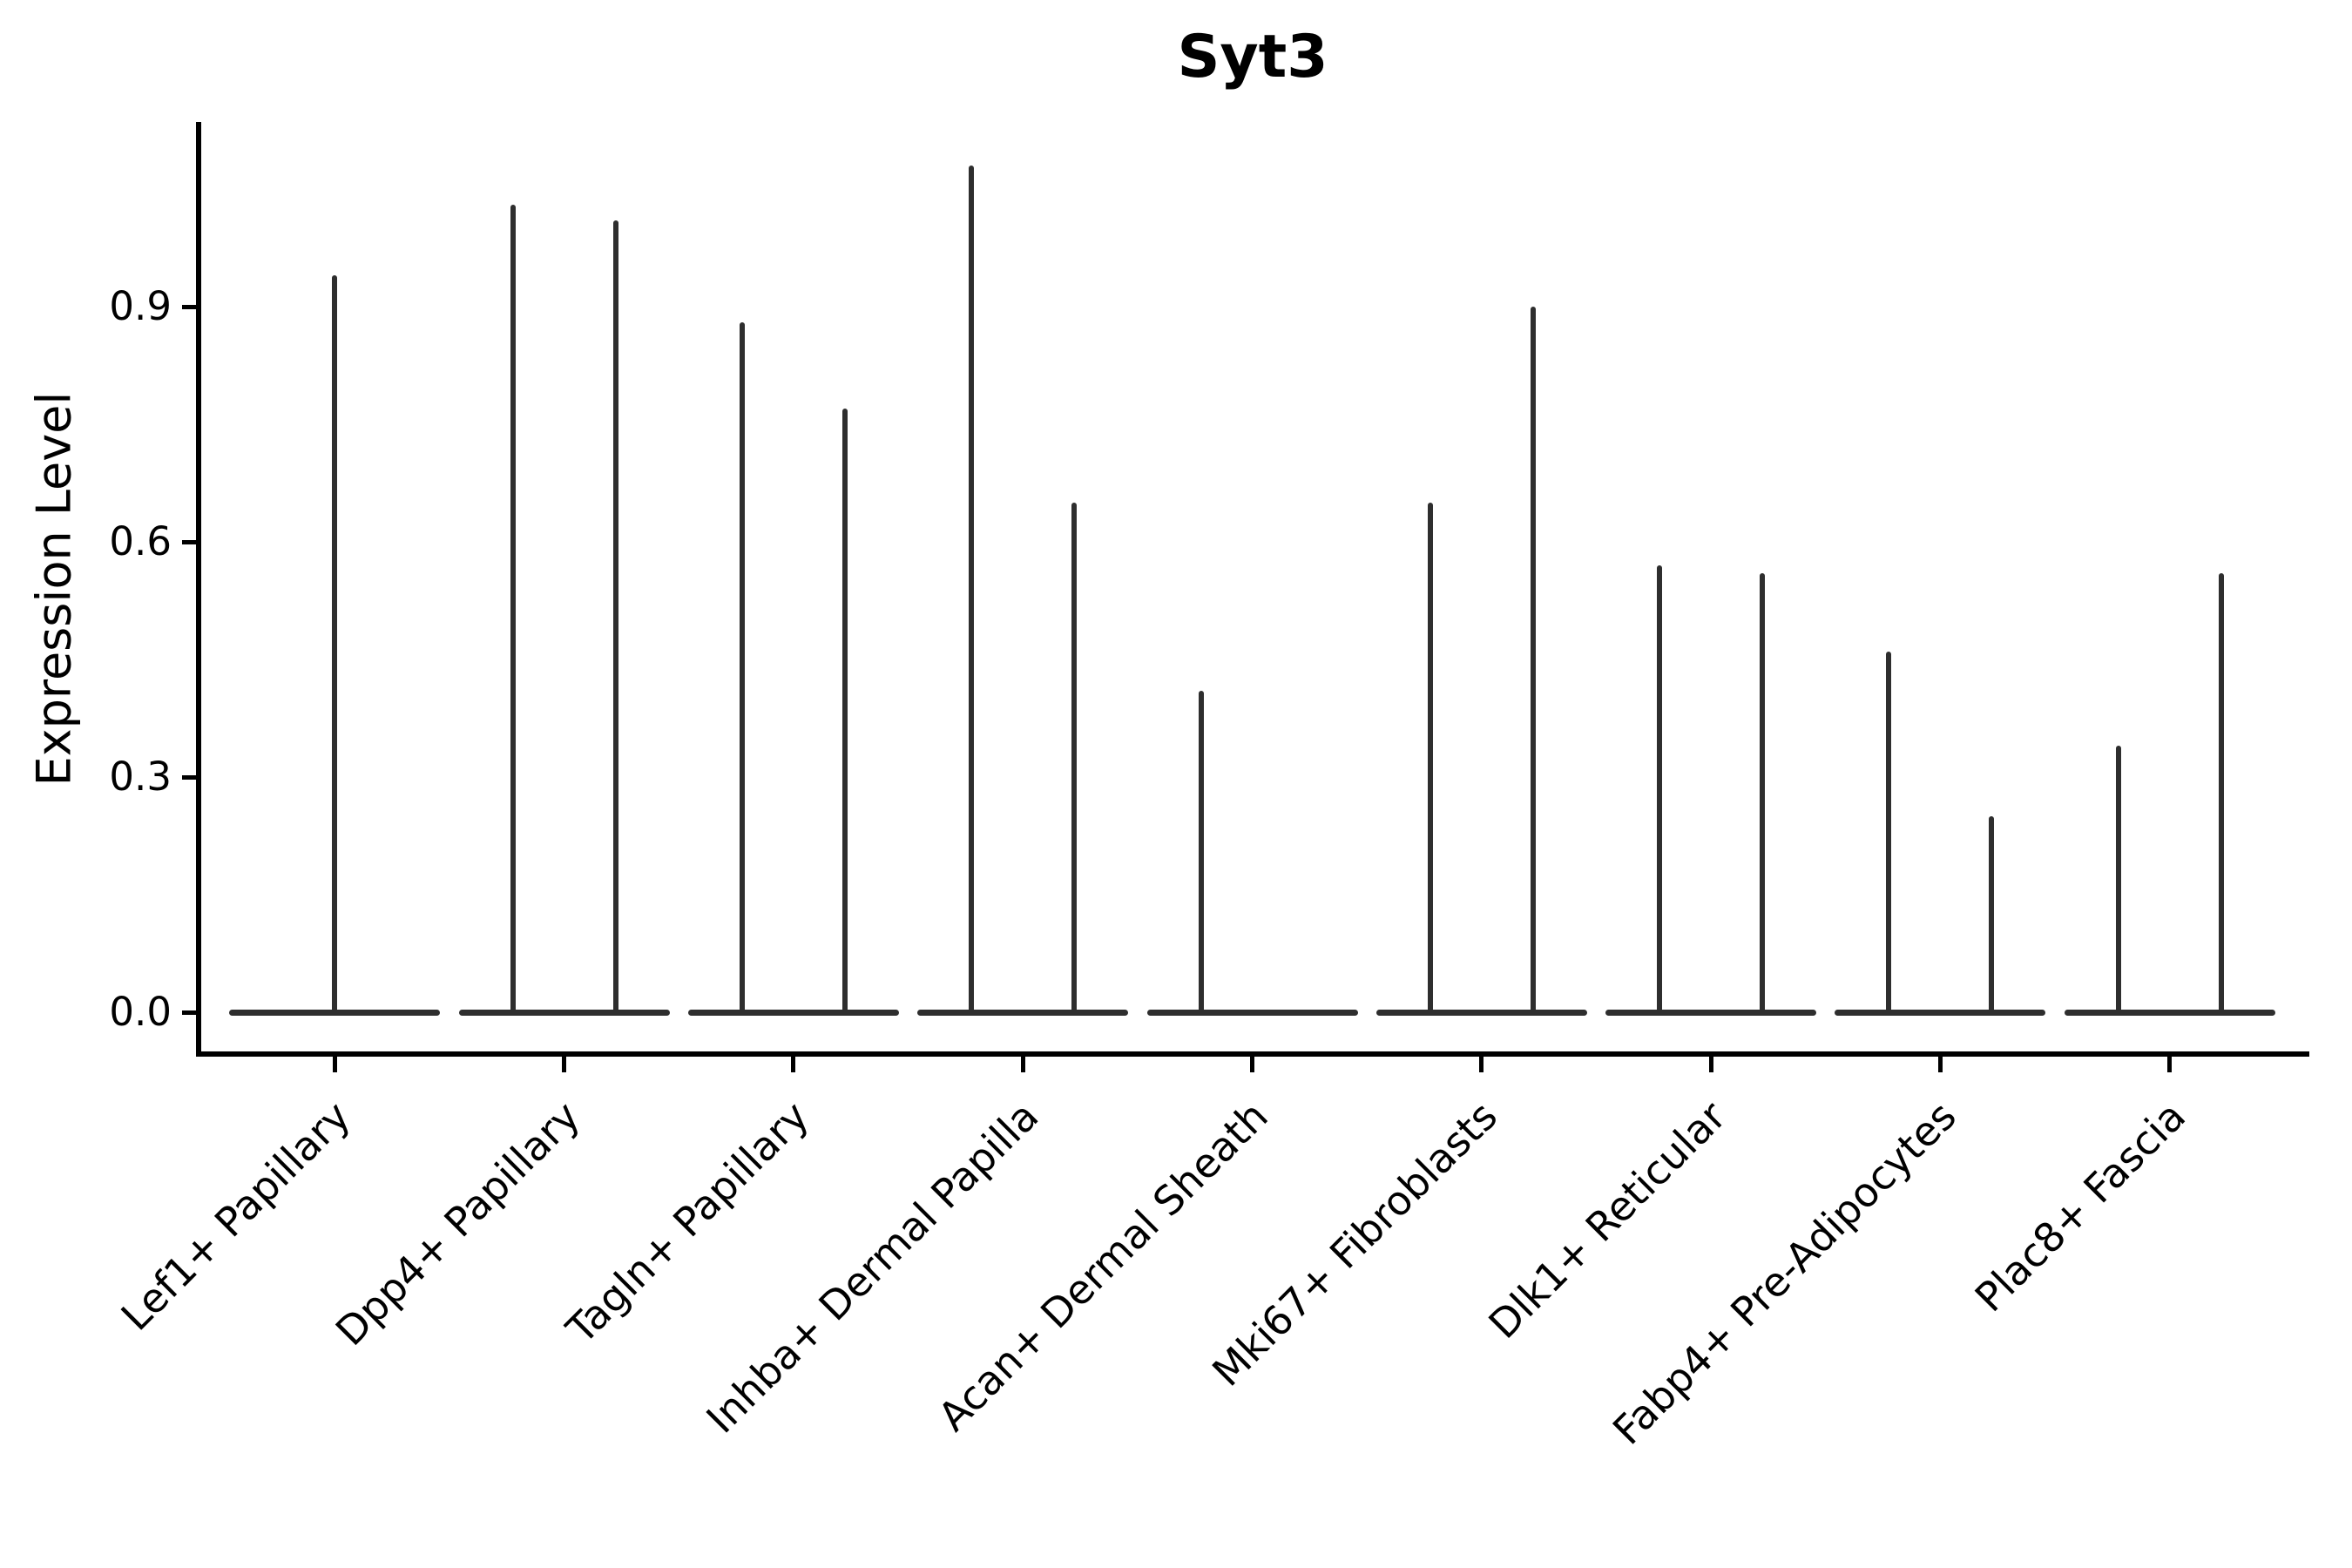 The width and height of the screenshot is (2352, 1568). What do you see at coordinates (457, 1223) in the screenshot?
I see `x-tick-label: Dpp4+ Papillary` at bounding box center [457, 1223].